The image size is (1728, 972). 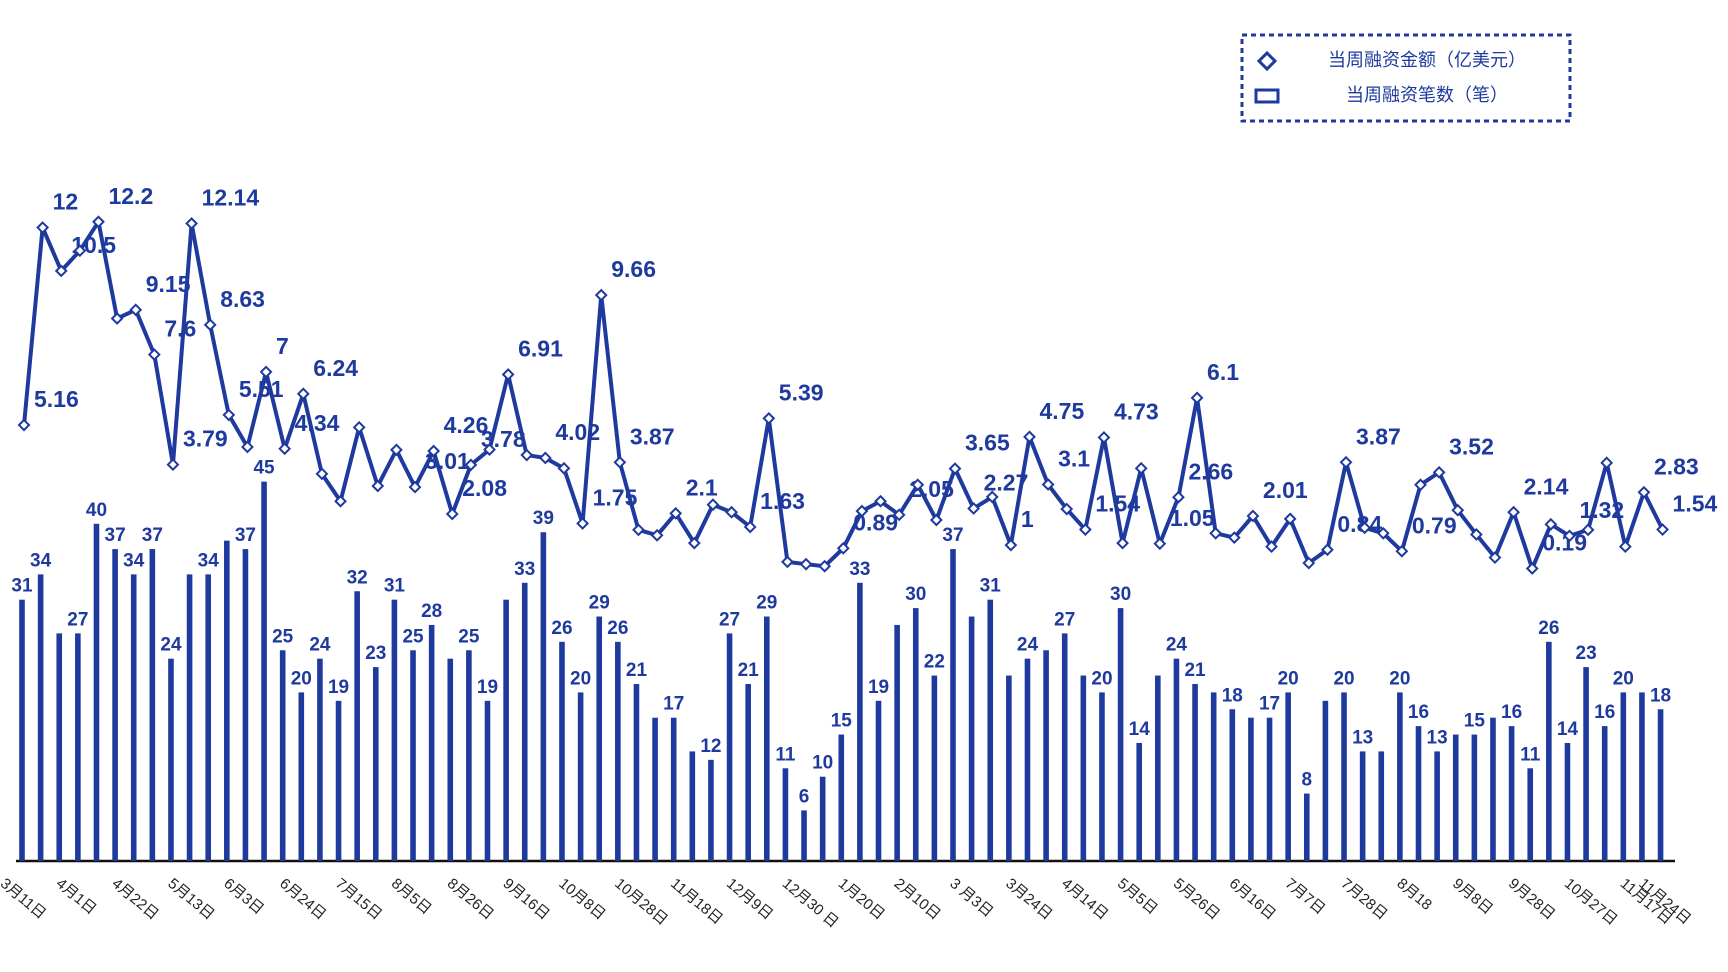 I want to click on x-tick-label: 2月10日, so click(x=917, y=899).